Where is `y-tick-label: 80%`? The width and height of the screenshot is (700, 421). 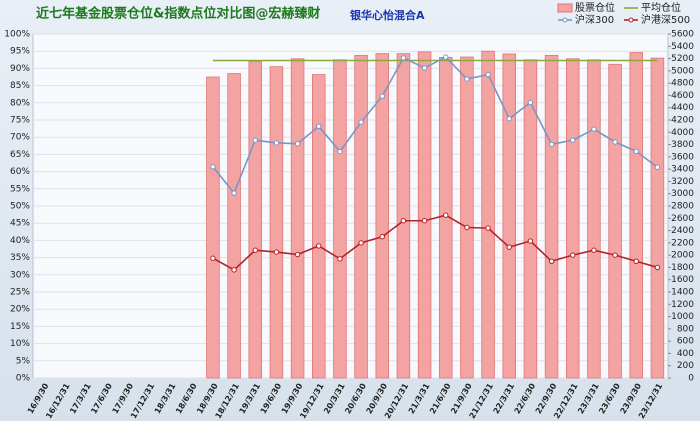
y-tick-label: 80% is located at coordinates (20, 103).